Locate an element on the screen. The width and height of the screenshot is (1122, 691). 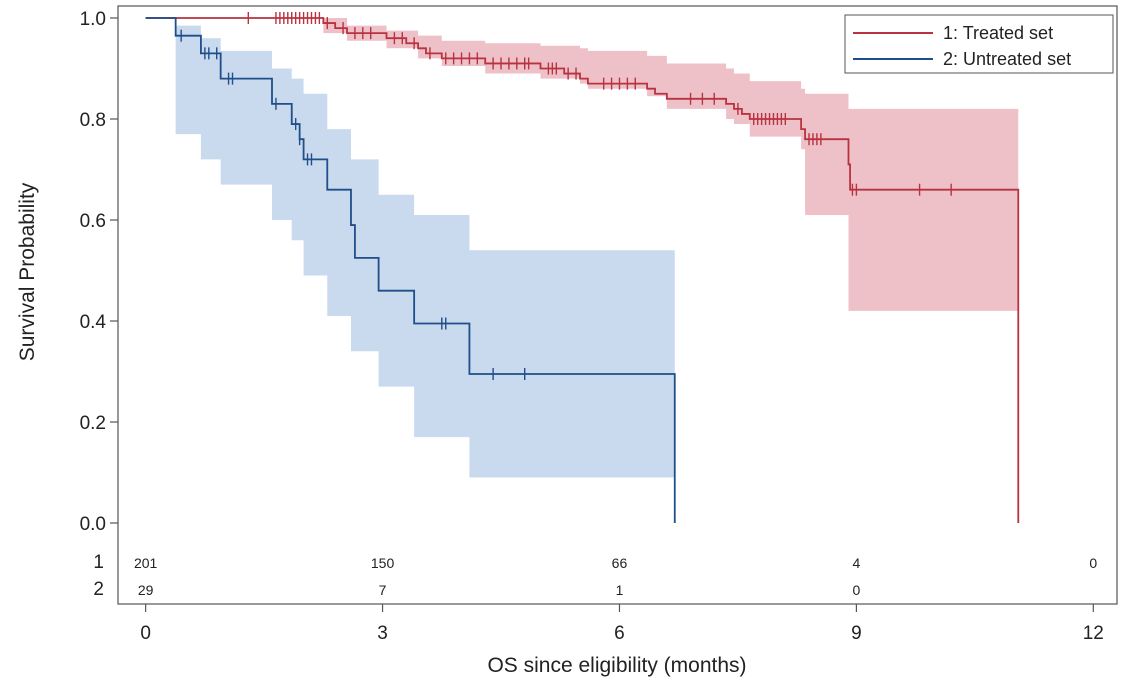
y-tick-label: 0.8 is located at coordinates (93, 120).